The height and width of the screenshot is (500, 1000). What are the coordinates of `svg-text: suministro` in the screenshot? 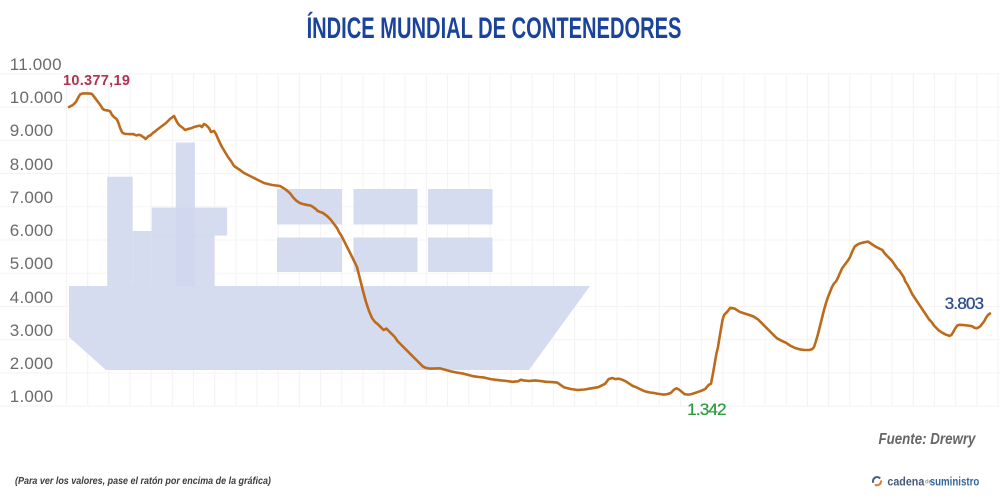 It's located at (955, 481).